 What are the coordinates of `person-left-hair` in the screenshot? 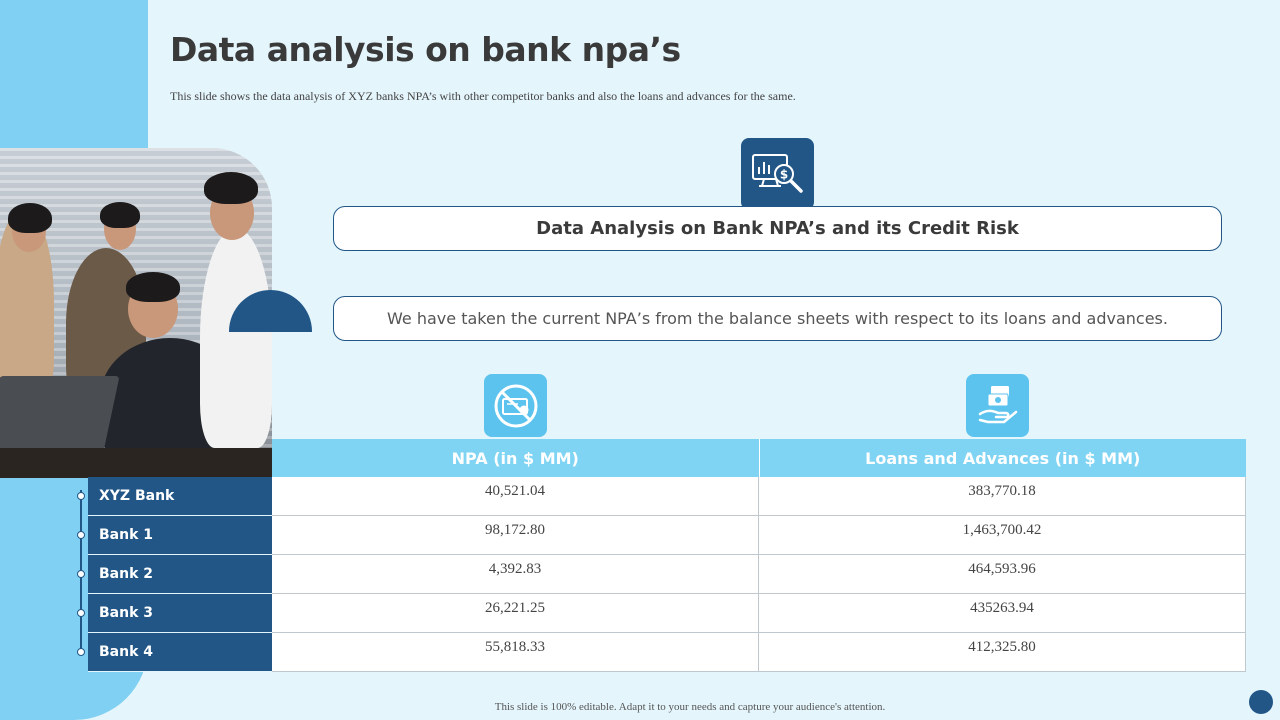 It's located at (30, 218).